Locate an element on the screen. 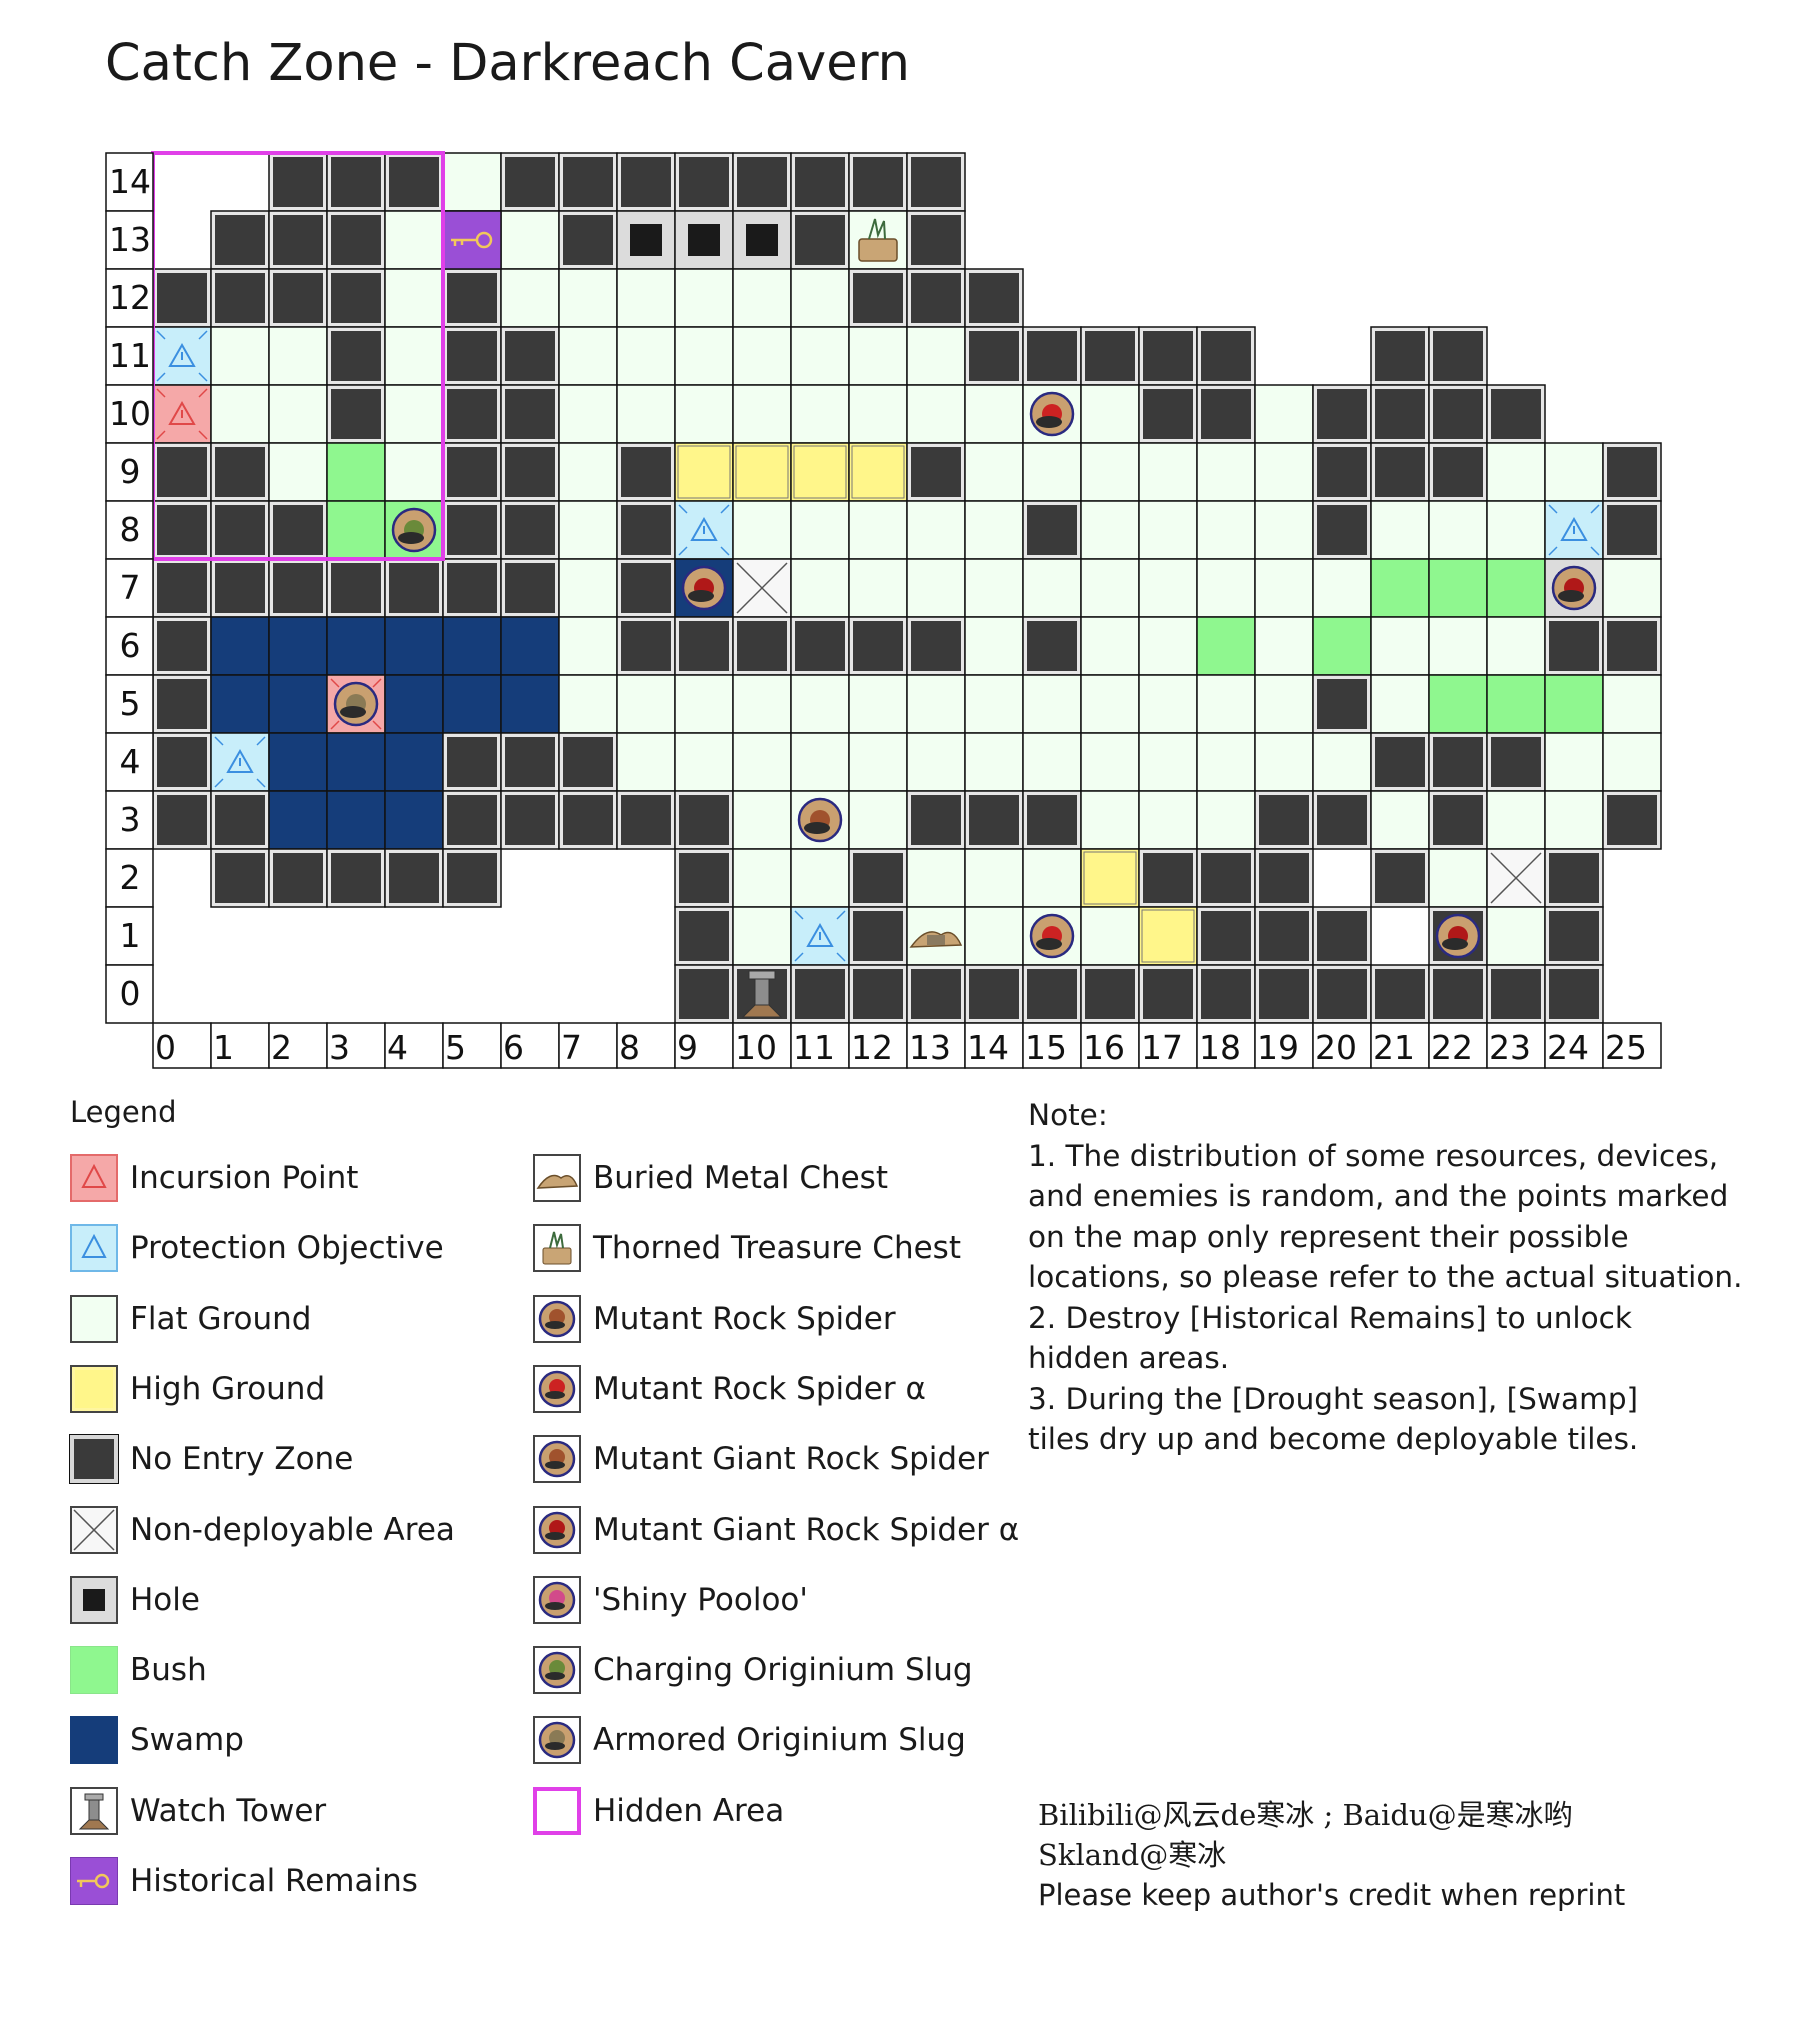 The image size is (1800, 2030). legend-label: Watch Tower is located at coordinates (228, 1810).